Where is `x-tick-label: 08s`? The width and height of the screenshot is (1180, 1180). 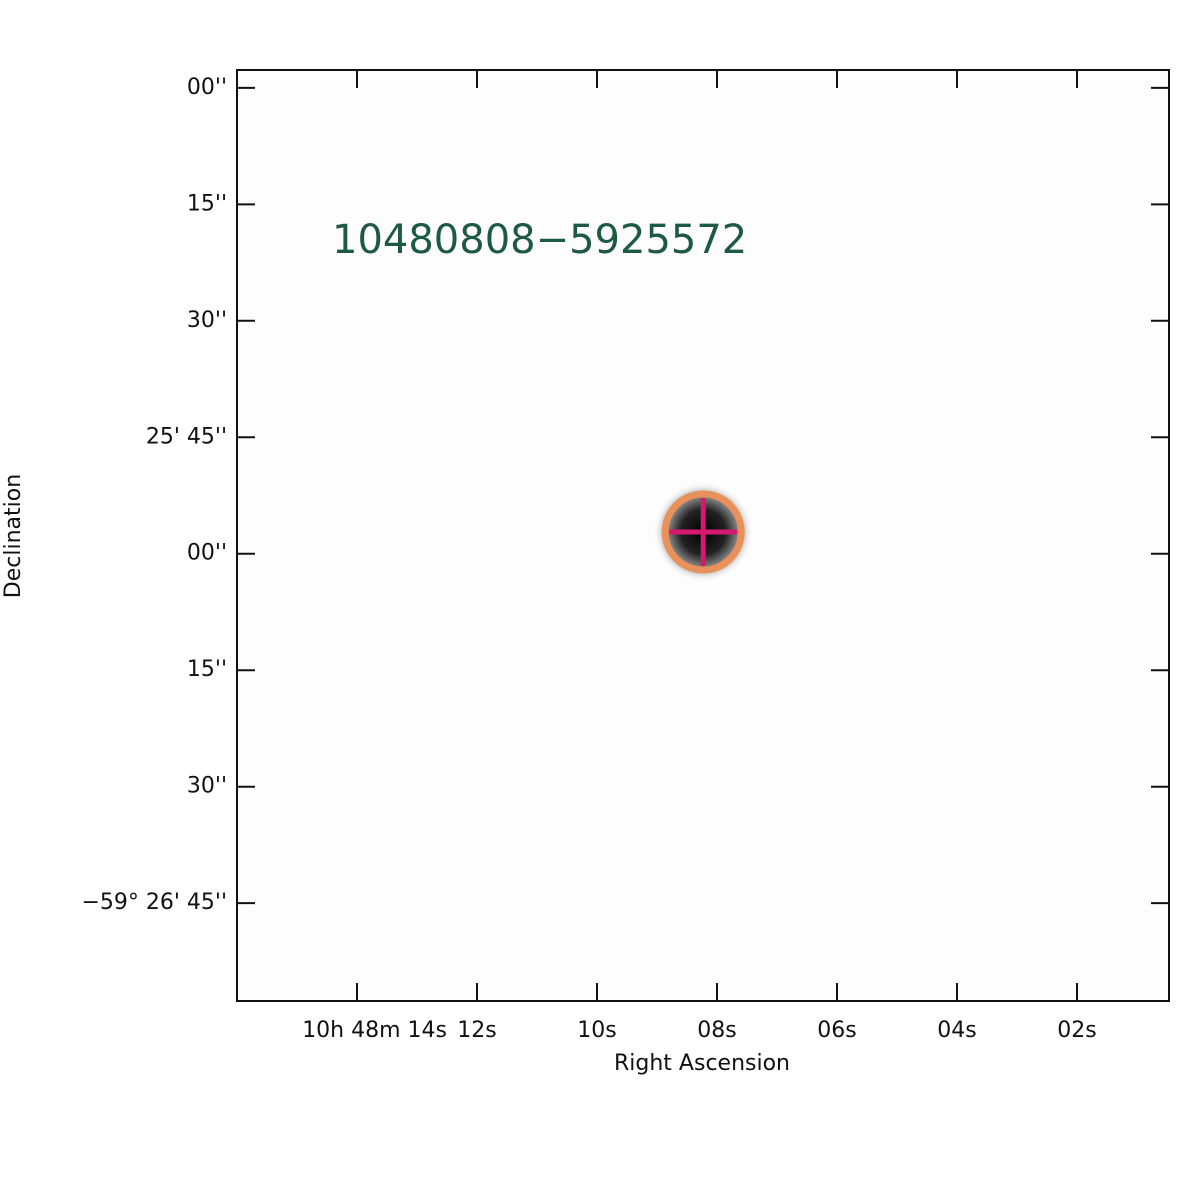
x-tick-label: 08s is located at coordinates (716, 1030).